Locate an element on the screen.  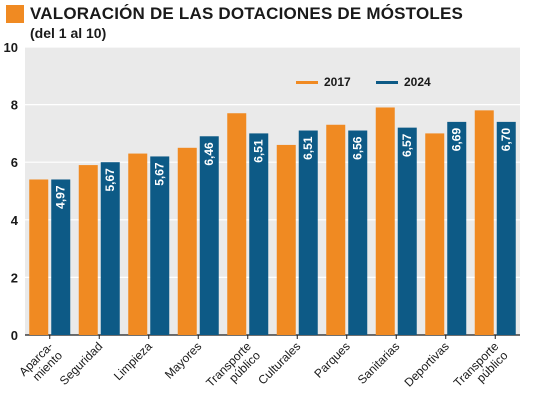
x-category-label: Mayores is located at coordinates (183, 360).